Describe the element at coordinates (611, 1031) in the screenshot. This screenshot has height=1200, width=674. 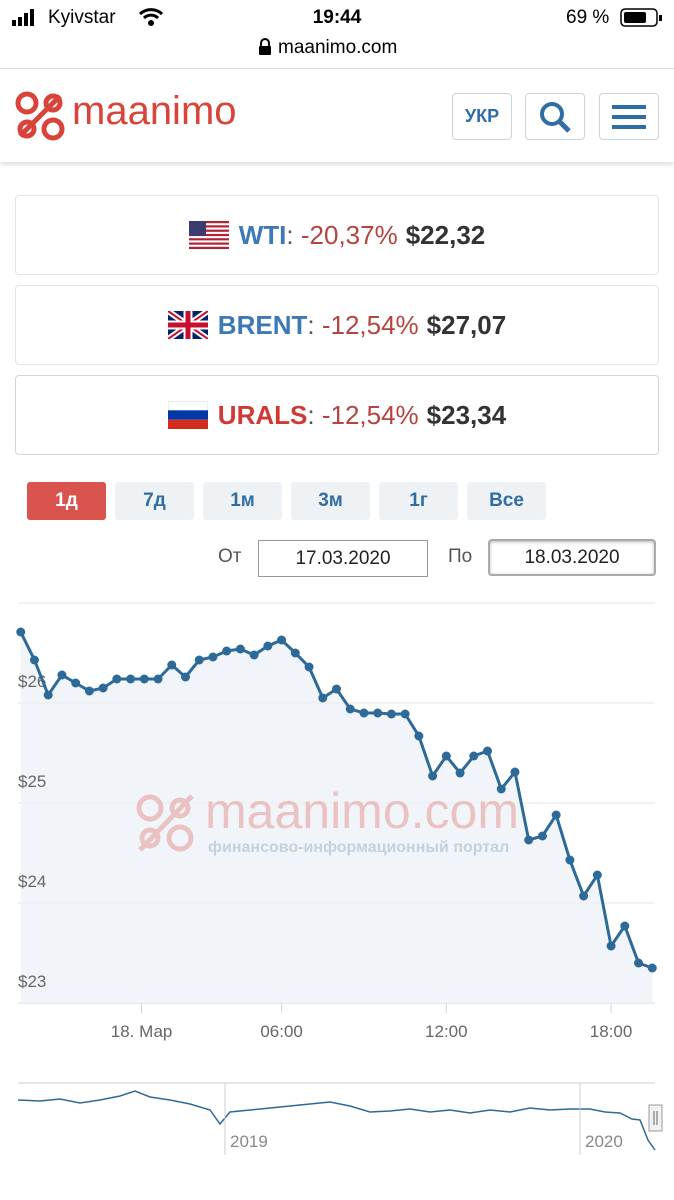
I see `x-tick-label: 18:00` at that location.